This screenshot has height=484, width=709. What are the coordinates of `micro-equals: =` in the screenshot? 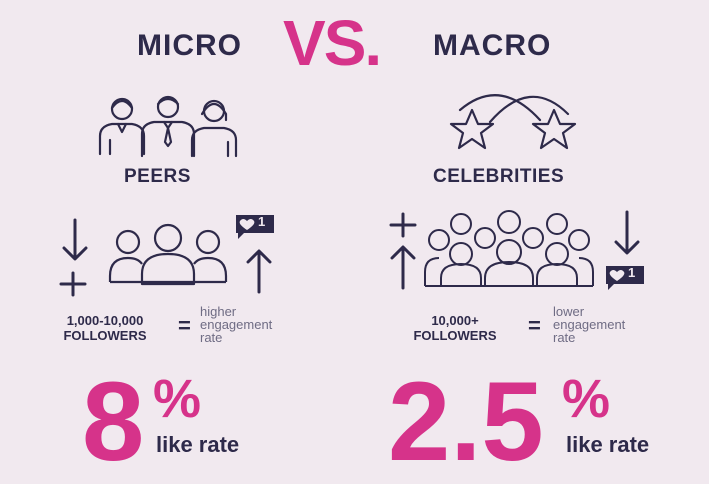 It's located at (184, 325).